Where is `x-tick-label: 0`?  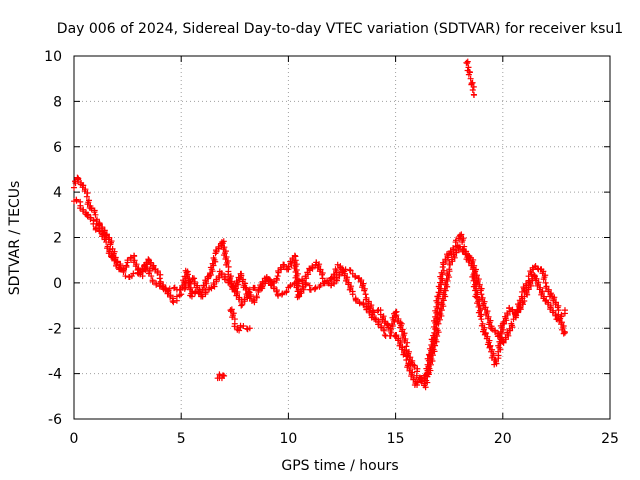 x-tick-label: 0 is located at coordinates (74, 439).